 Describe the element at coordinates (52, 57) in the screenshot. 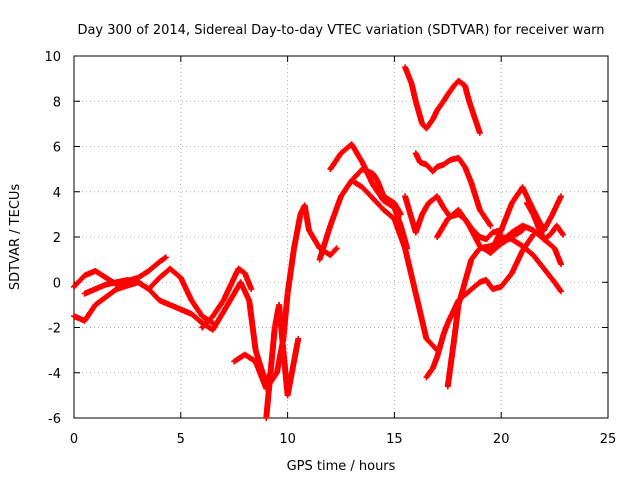

I see `y-tick-label: 10` at that location.